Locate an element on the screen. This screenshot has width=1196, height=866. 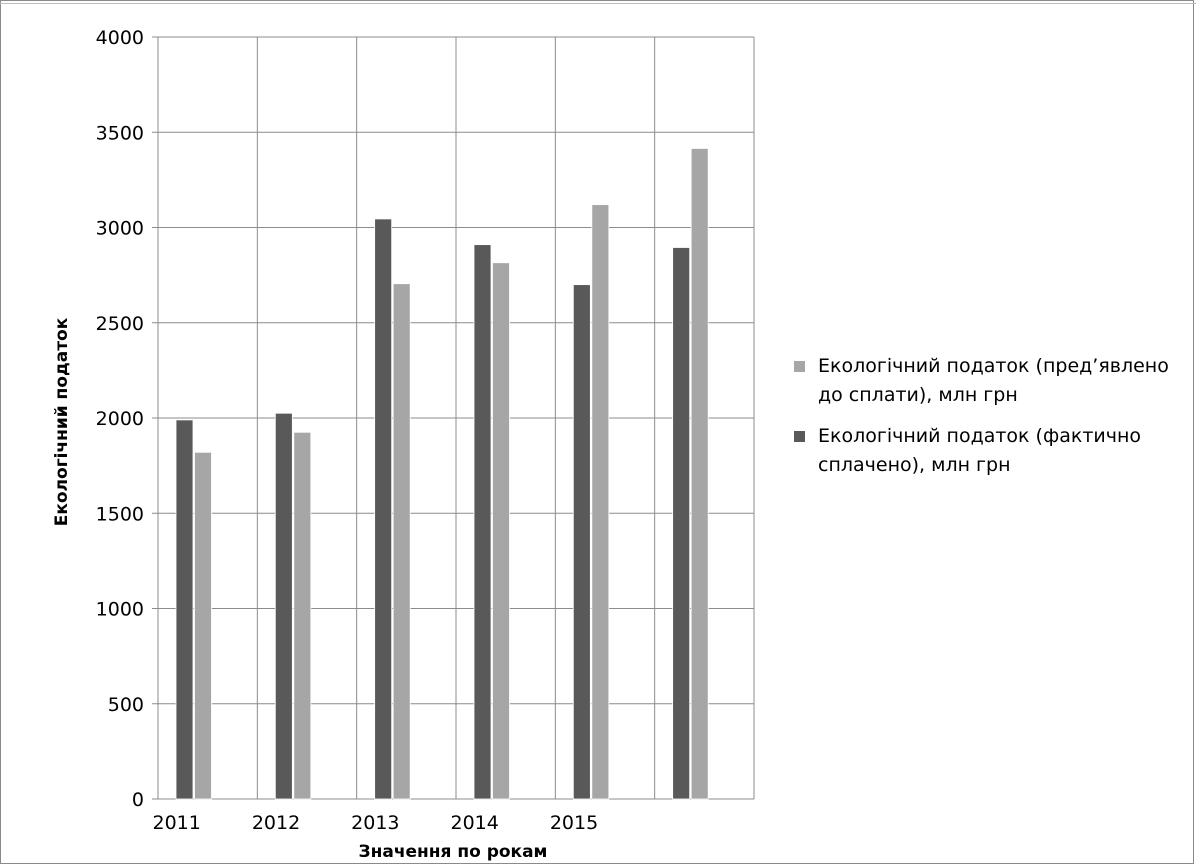
x-tick-label: 2012 is located at coordinates (276, 823).